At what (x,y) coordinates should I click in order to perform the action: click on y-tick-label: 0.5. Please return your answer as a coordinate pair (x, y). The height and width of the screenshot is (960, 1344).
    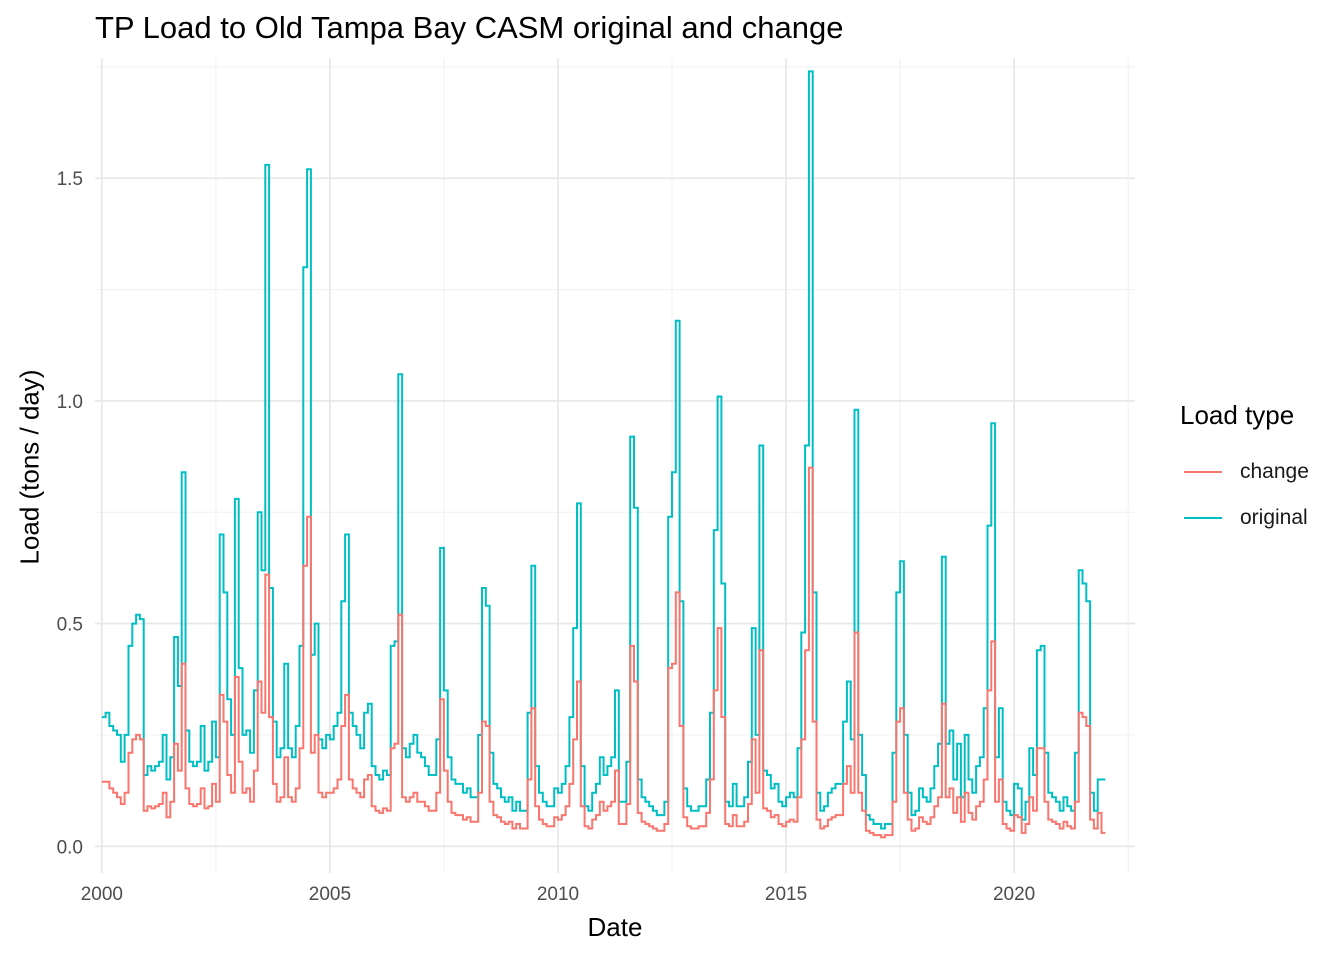
    Looking at the image, I should click on (70, 625).